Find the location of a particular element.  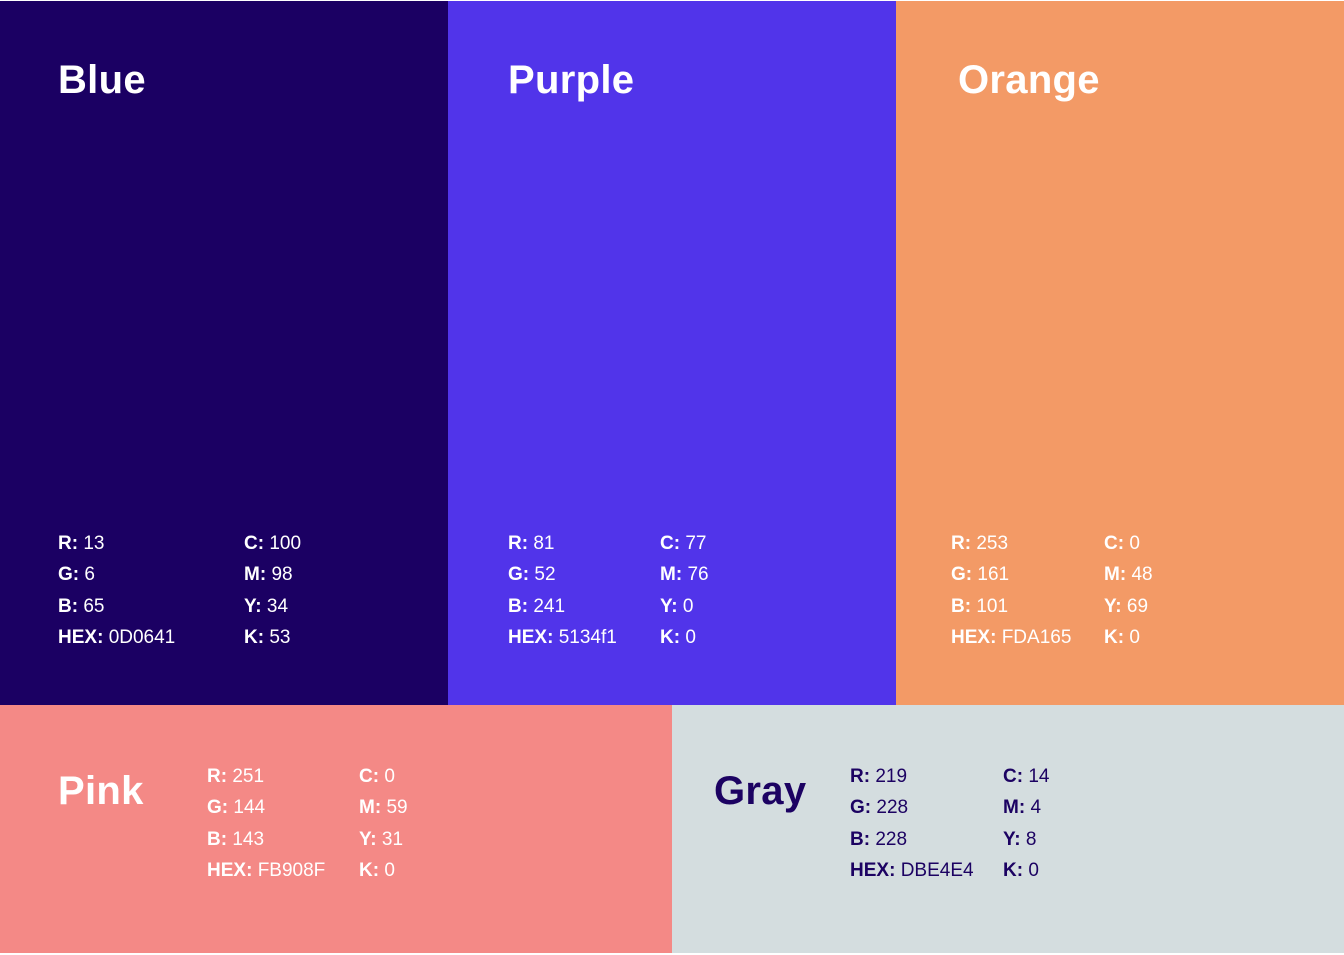

rgb-values: R: 219 G: 228 B: 228 HEX: DBE4E4 is located at coordinates (912, 823).